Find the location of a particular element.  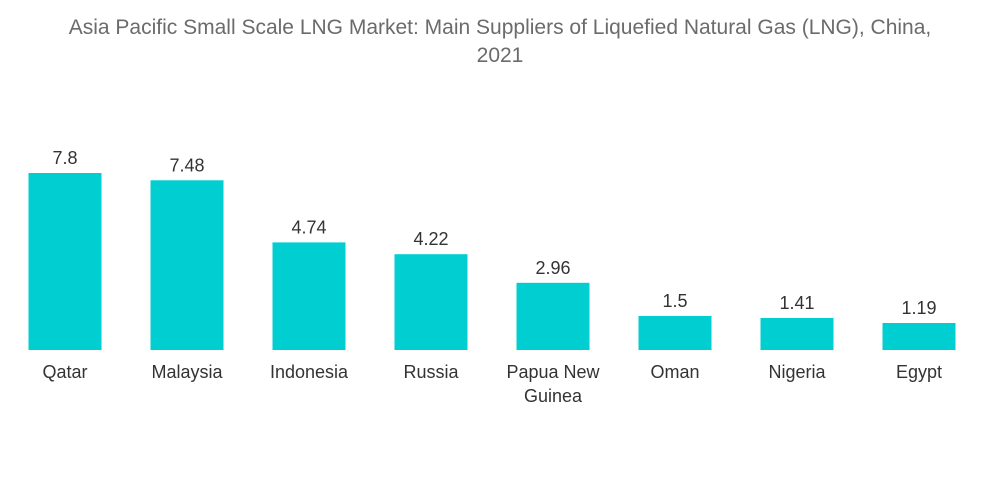

category-label: Oman is located at coordinates (674, 372).